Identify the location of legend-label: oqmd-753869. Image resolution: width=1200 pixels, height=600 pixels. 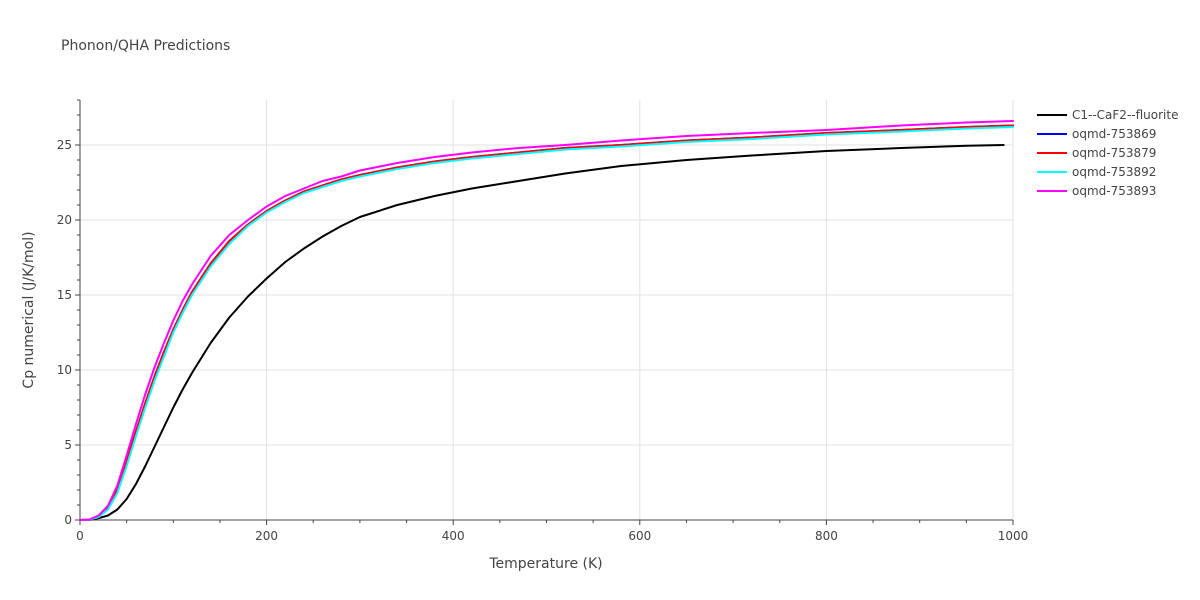
(1114, 134).